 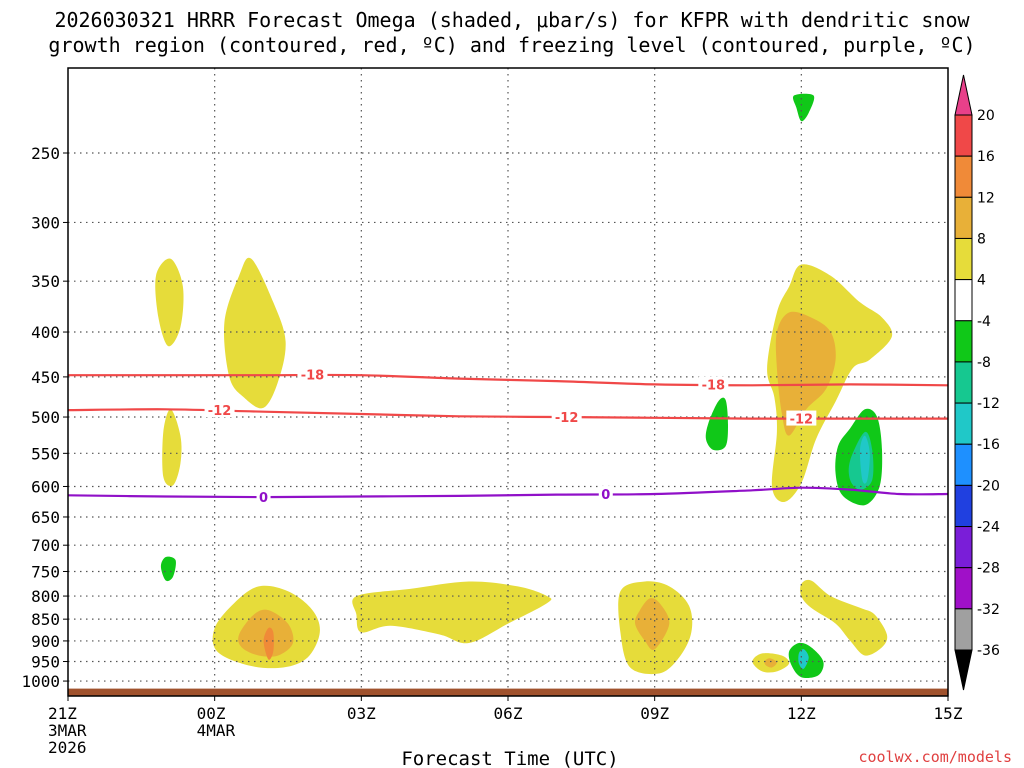 What do you see at coordinates (67, 747) in the screenshot?
I see `x-tick-label: 2026` at bounding box center [67, 747].